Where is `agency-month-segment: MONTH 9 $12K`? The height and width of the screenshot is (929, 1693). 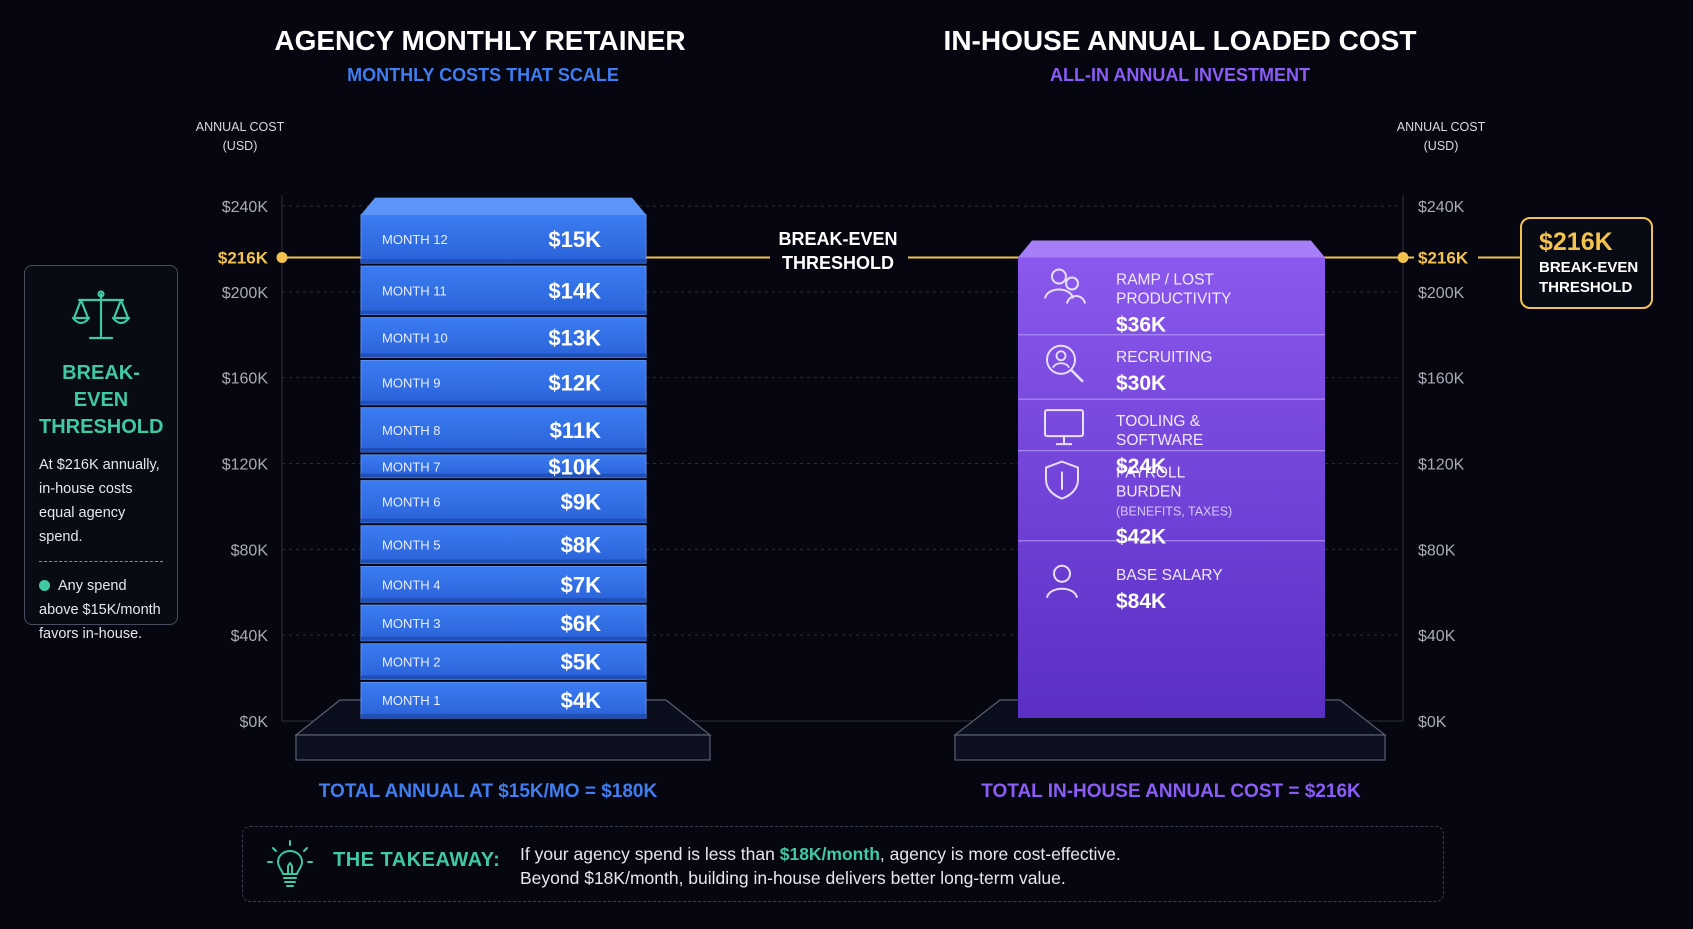
agency-month-segment: MONTH 9 $12K is located at coordinates (503, 383).